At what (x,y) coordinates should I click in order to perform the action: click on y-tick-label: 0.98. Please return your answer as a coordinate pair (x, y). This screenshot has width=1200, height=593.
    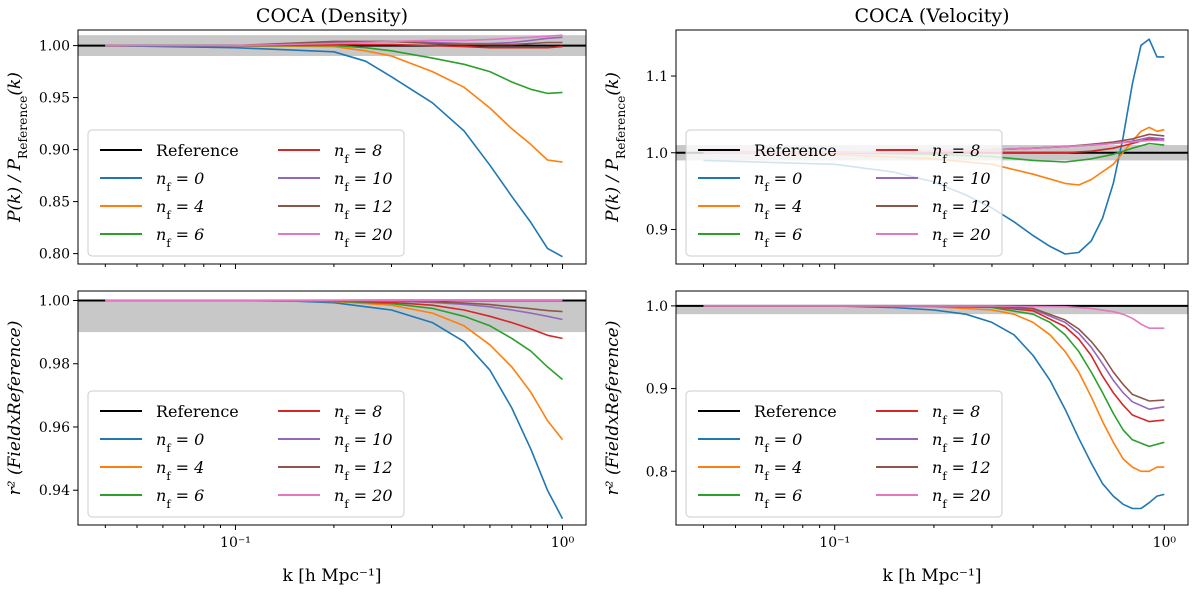
    Looking at the image, I should click on (54, 365).